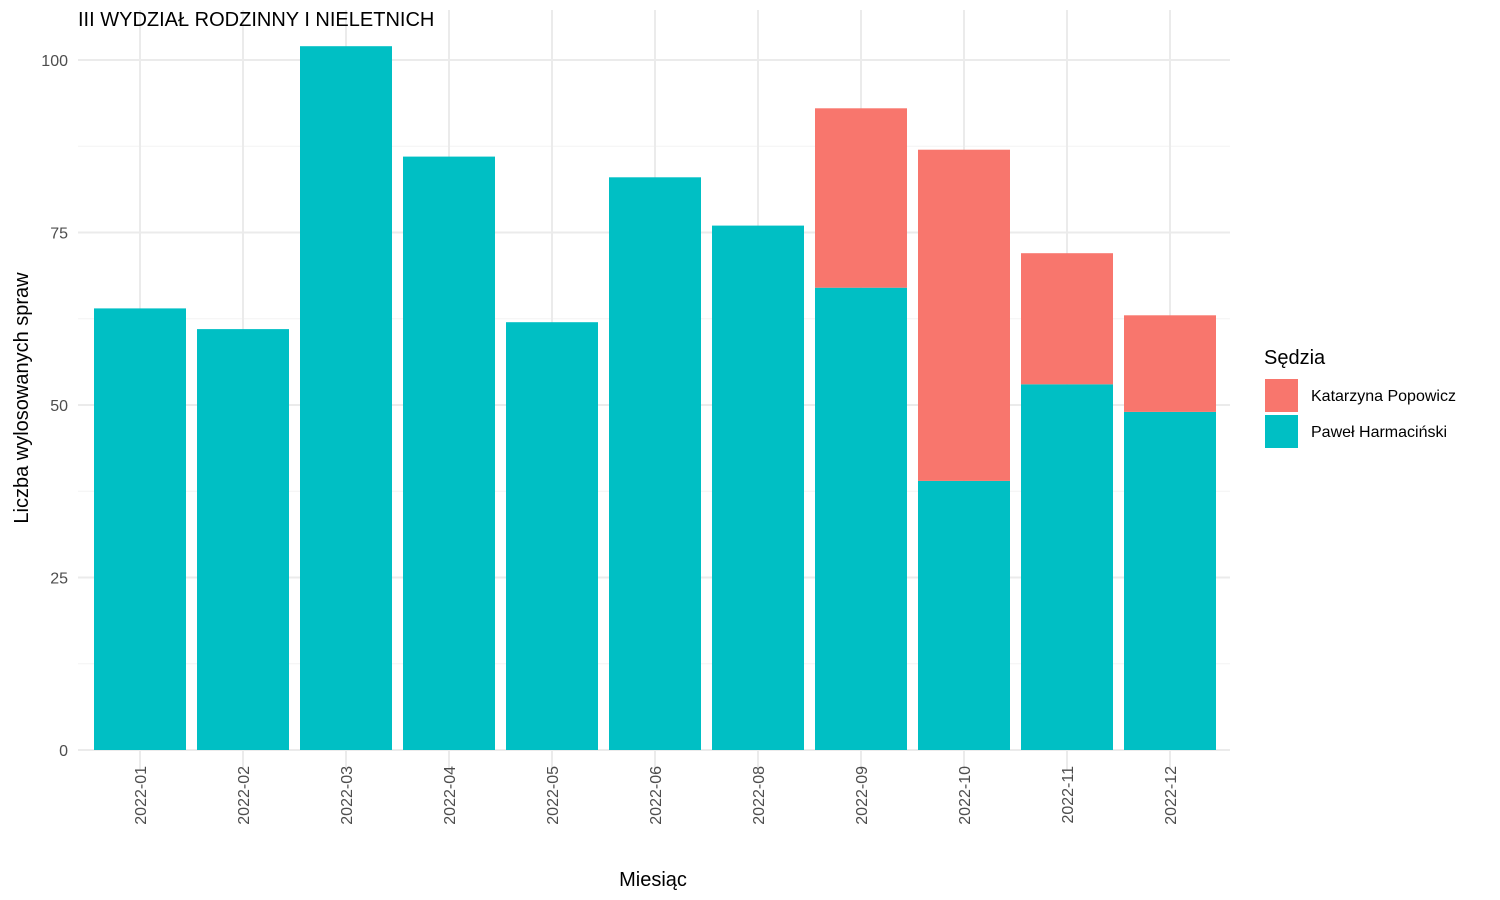  I want to click on x-tick-label: 2022-05, so click(553, 795).